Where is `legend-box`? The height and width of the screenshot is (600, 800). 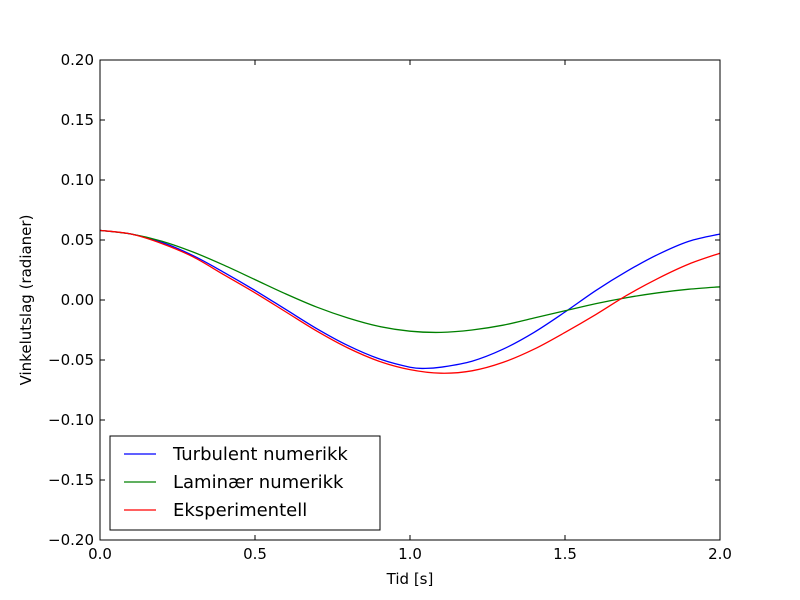
legend-box is located at coordinates (245, 483).